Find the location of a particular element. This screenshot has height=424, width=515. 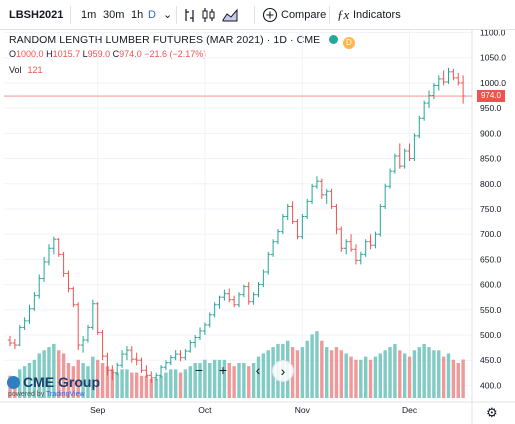

low-label: L is located at coordinates (85, 54).